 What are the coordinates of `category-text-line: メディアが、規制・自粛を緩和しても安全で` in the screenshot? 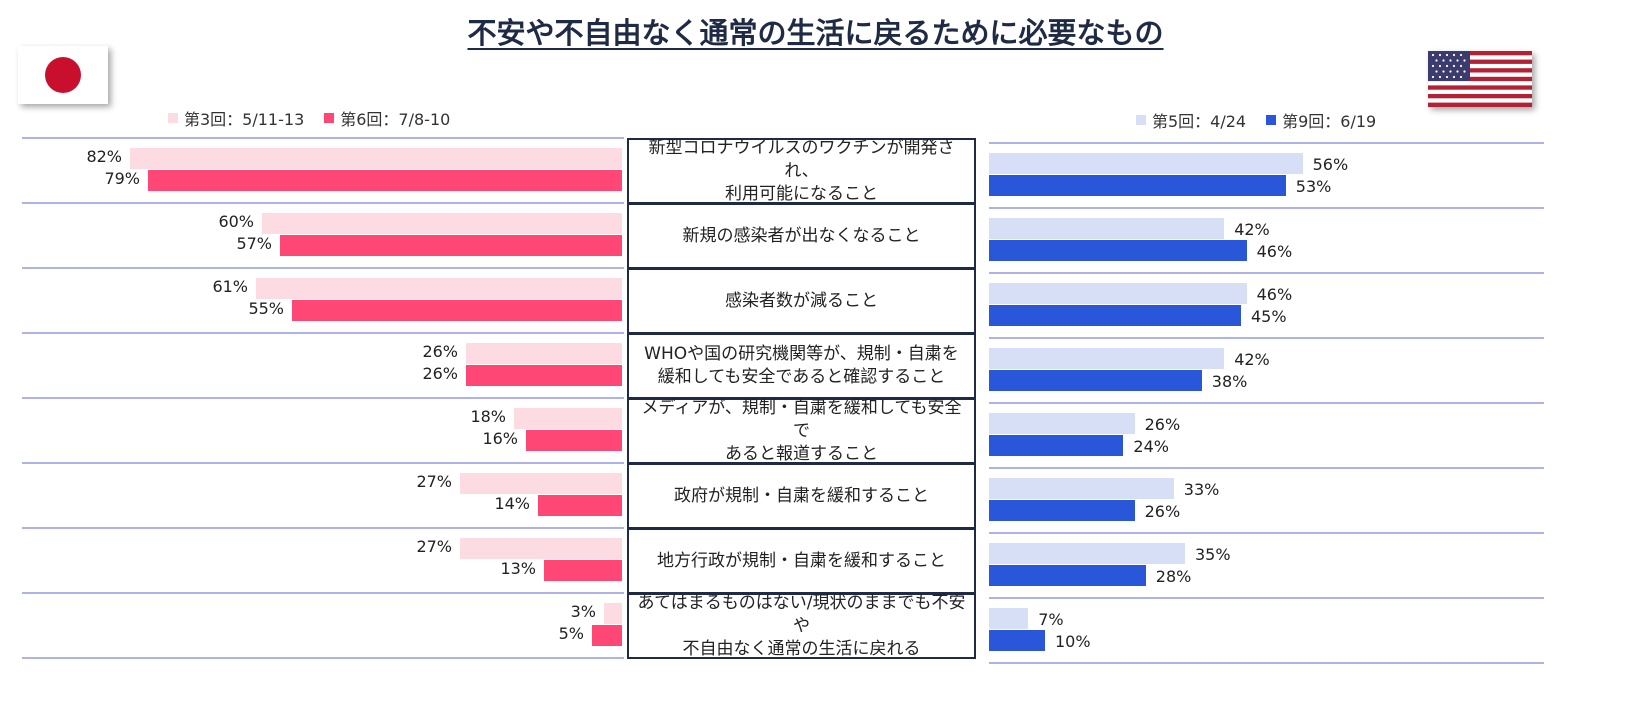 It's located at (801, 419).